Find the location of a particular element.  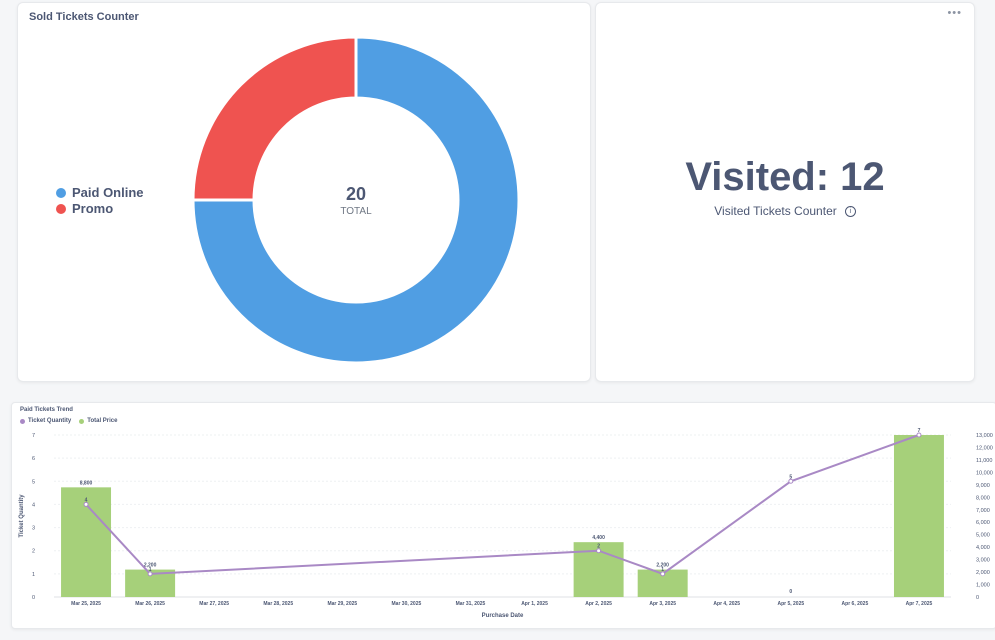

y-left-tick-label: 7 is located at coordinates (33, 436).